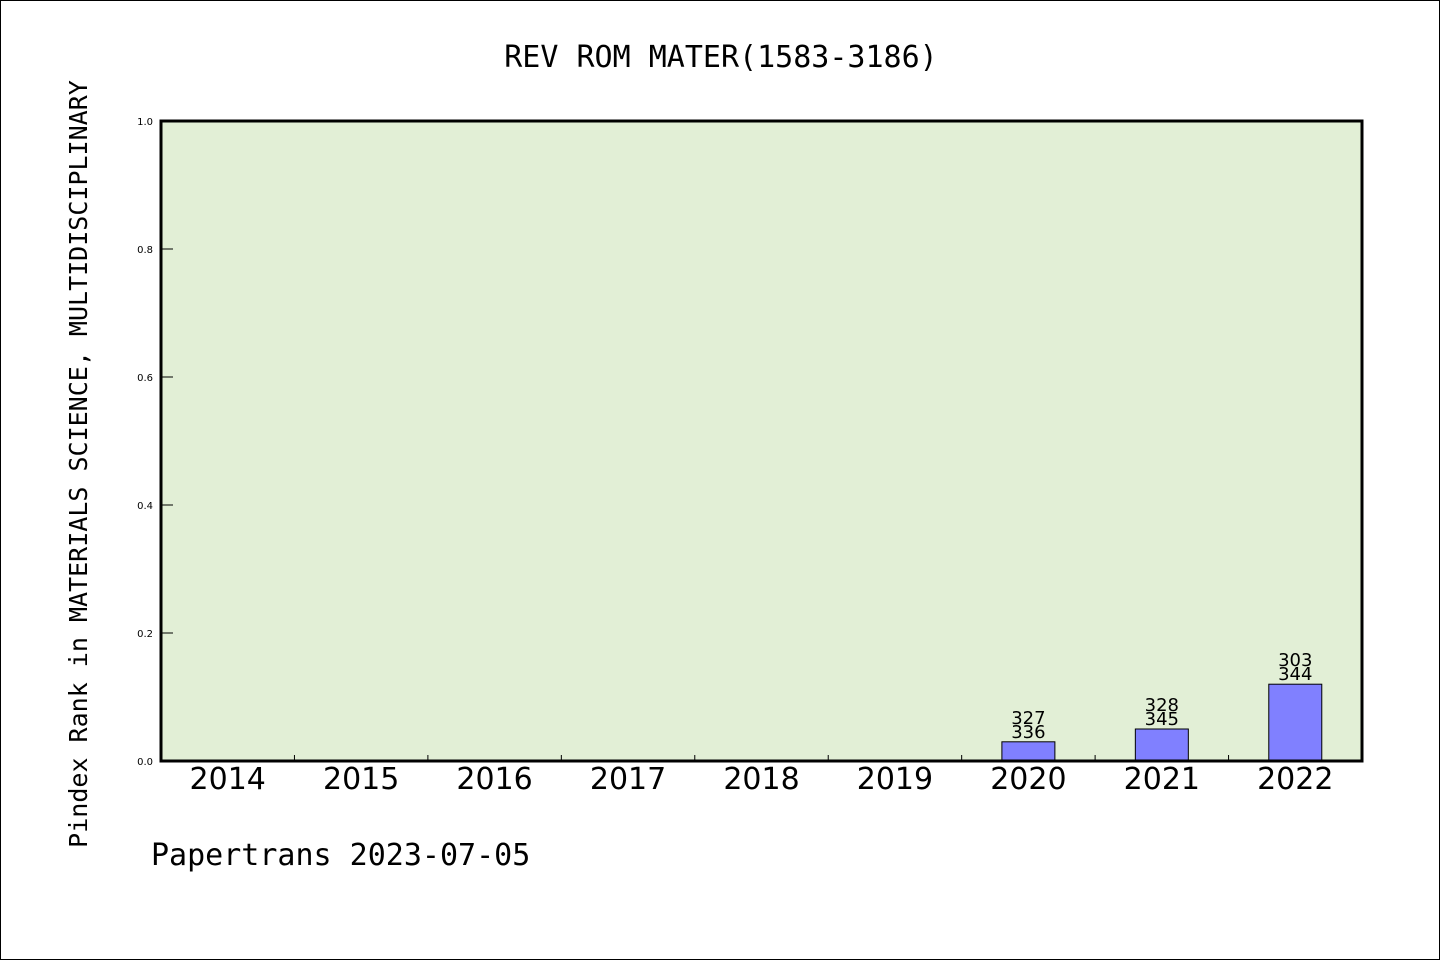 This screenshot has height=961, width=1440. What do you see at coordinates (145, 634) in the screenshot?
I see `y-tick-label: 0.2` at bounding box center [145, 634].